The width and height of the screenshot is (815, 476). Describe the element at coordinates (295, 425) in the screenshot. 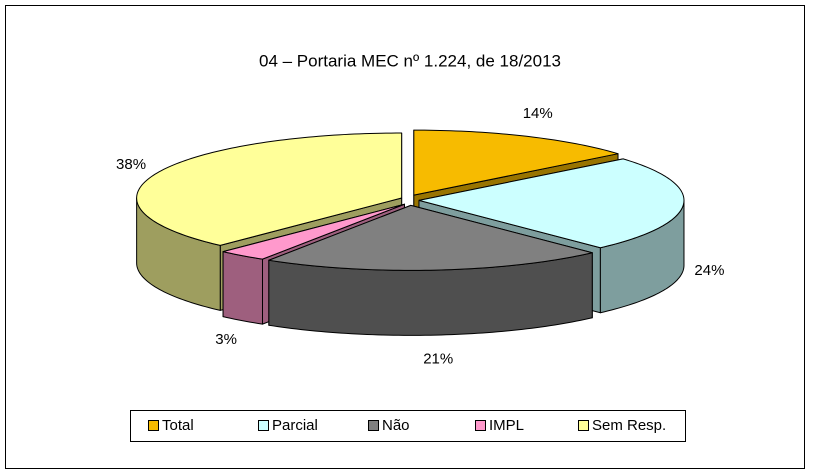

I see `legend-label: Parcial` at that location.